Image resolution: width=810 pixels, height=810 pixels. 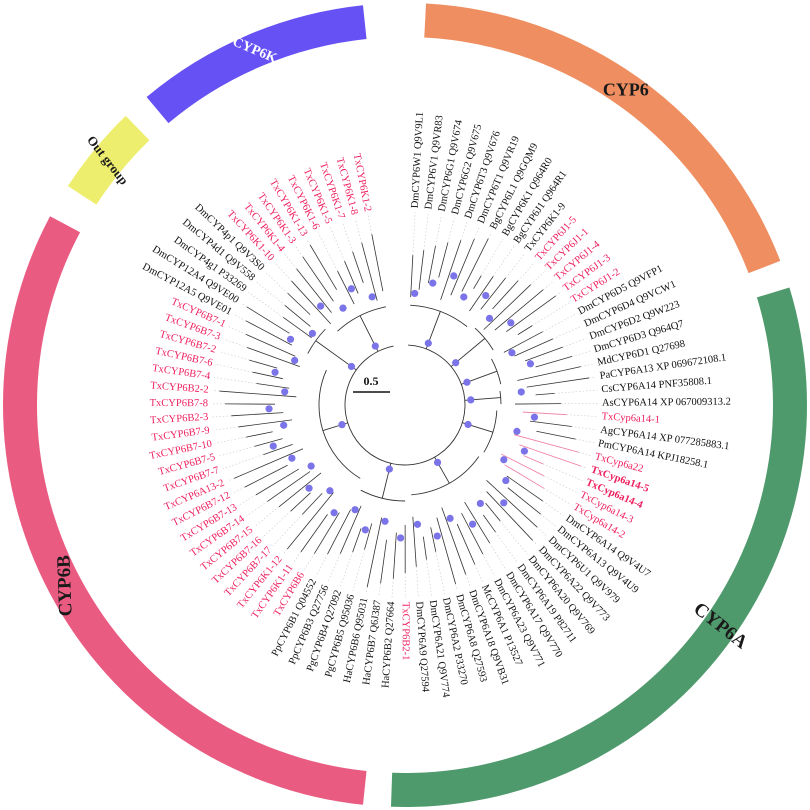 What do you see at coordinates (626, 90) in the screenshot?
I see `clade-label-cyp6: CYP6` at bounding box center [626, 90].